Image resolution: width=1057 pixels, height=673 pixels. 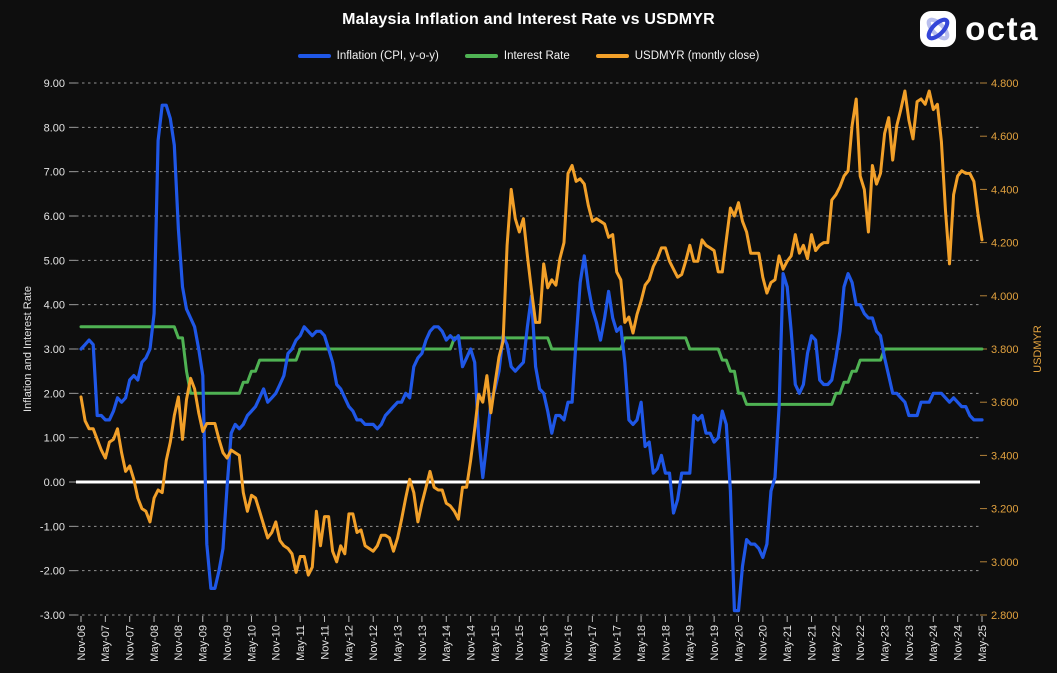 I want to click on svg-text: 1.00, so click(x=54, y=439).